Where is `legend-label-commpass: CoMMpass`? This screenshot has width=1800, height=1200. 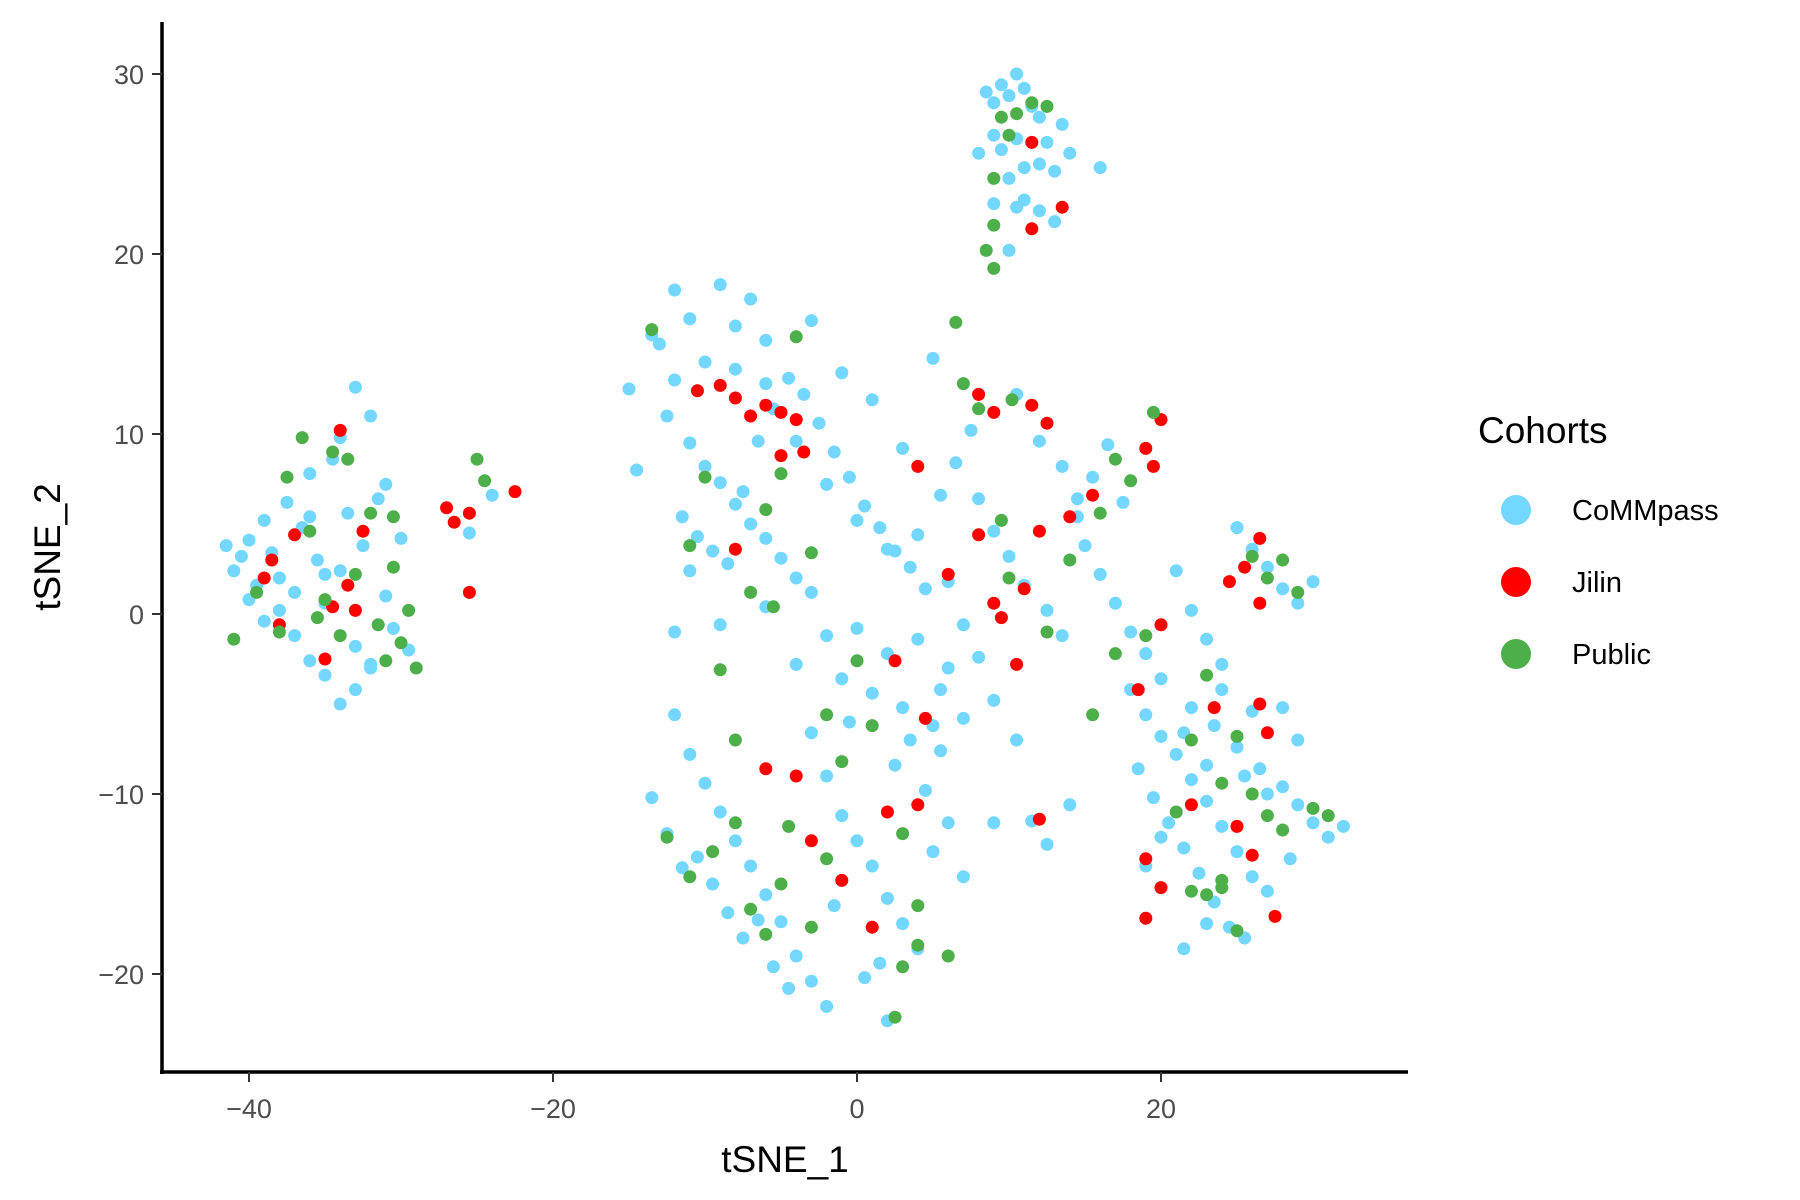
legend-label-commpass: CoMMpass is located at coordinates (1645, 511).